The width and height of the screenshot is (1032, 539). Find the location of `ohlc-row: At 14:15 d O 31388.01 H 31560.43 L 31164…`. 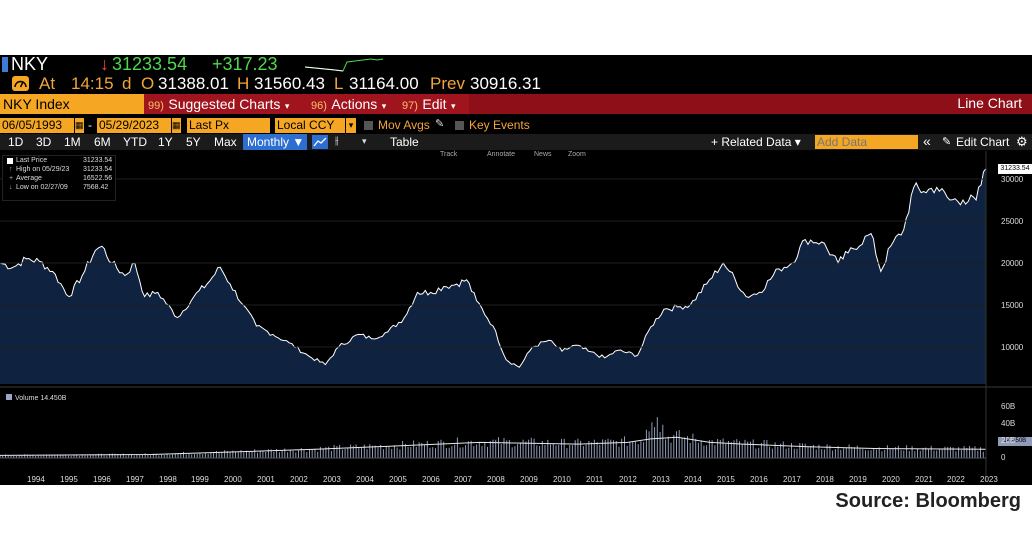

ohlc-row: At 14:15 d O 31388.01 H 31560.43 L 31164… is located at coordinates (516, 84).